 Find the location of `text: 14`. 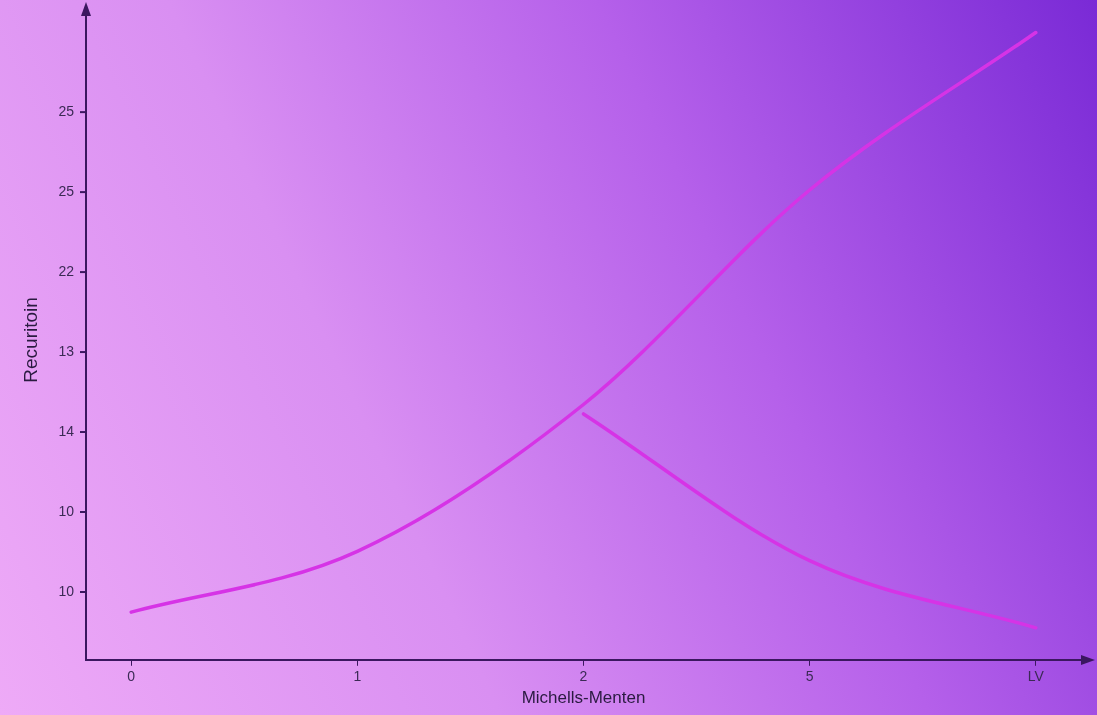

text: 14 is located at coordinates (66, 430).